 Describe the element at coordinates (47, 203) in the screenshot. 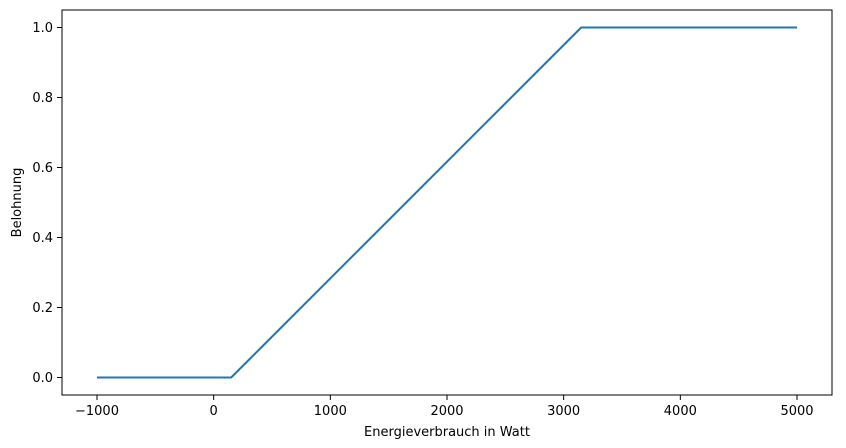

I see `y-axis-ticks: 0.0 0.2 0.4 0.6 0.8 1.0` at that location.